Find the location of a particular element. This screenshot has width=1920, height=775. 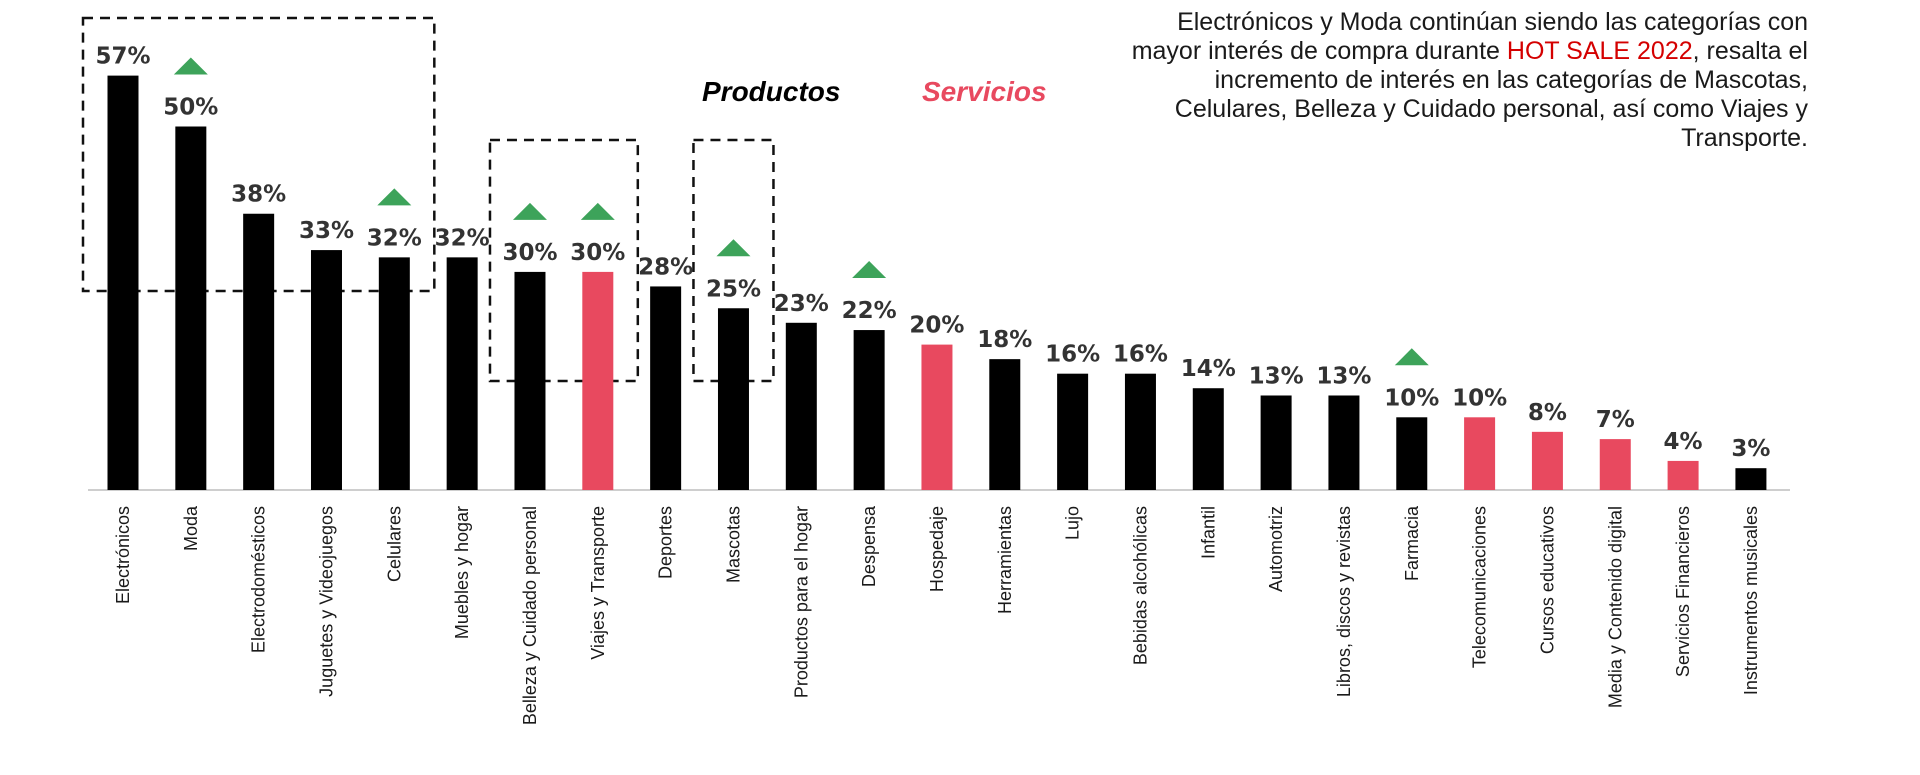

bar-deportes is located at coordinates (666, 388).